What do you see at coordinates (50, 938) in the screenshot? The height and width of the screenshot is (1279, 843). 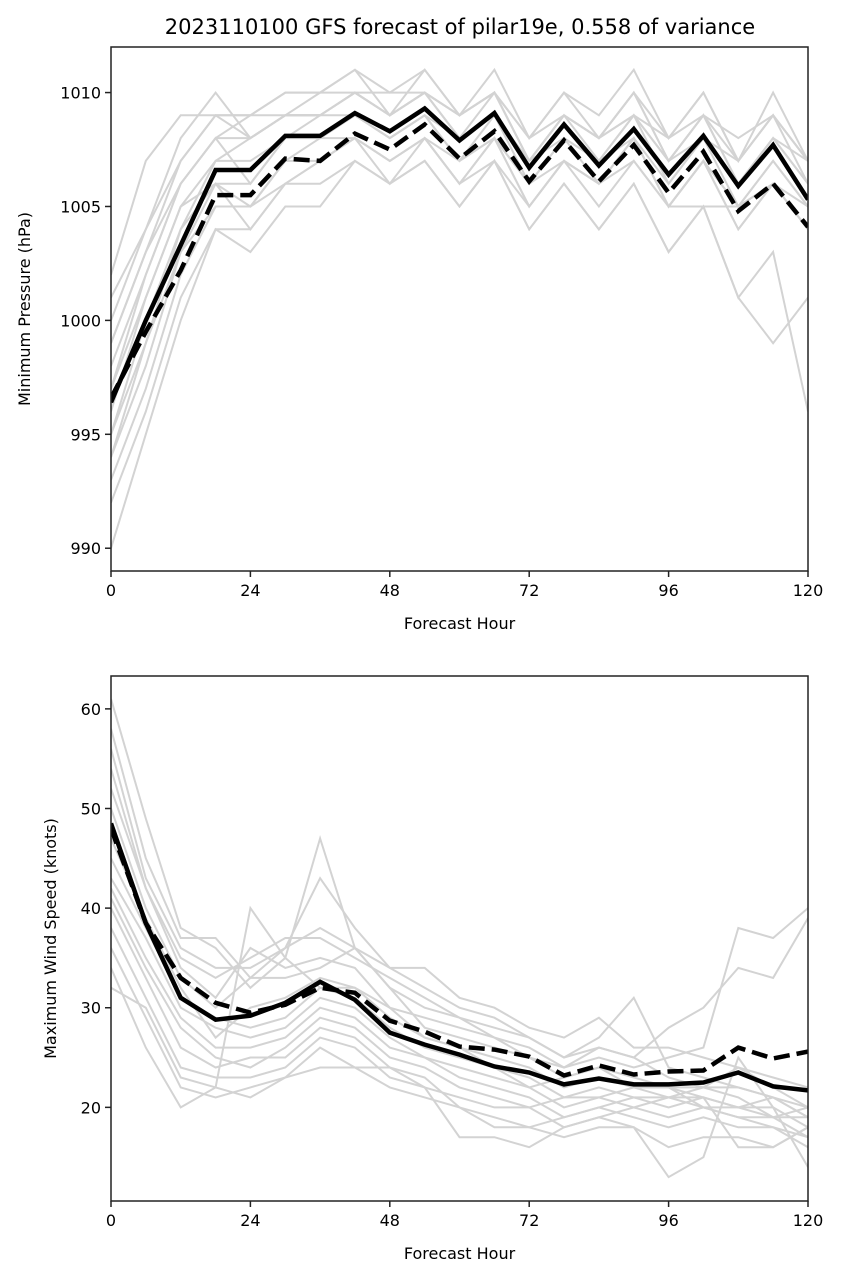 I see `wind-y-axis-label: Maximum Wind Speed (knots)` at bounding box center [50, 938].